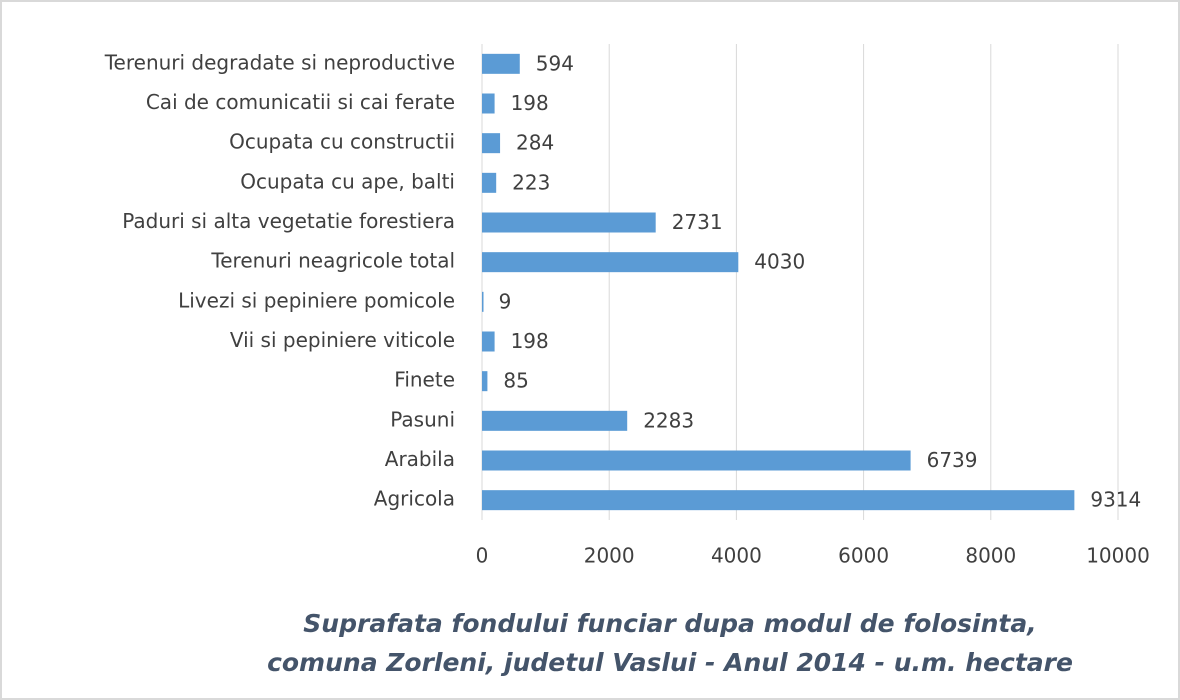 Image resolution: width=1180 pixels, height=700 pixels. What do you see at coordinates (952, 460) in the screenshot?
I see `value-label: 6739` at bounding box center [952, 460].